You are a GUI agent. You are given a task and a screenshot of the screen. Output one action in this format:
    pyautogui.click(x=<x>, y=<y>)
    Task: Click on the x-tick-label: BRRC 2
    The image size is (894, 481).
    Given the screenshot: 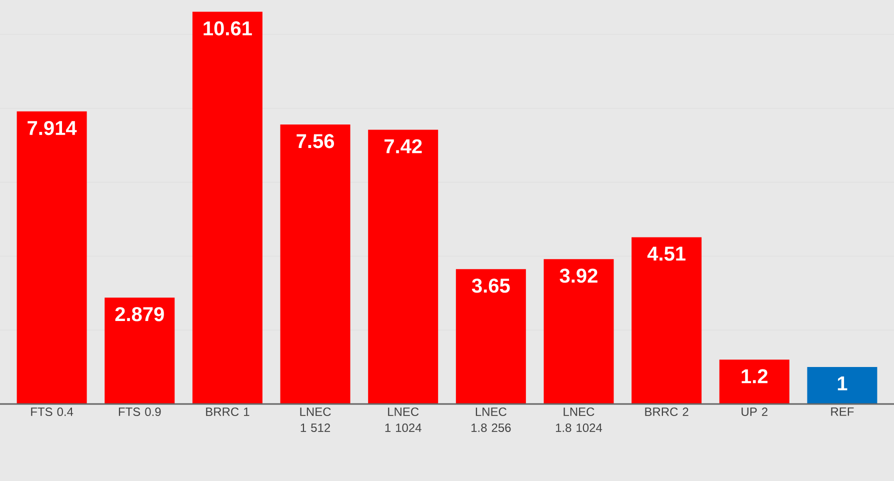 What is the action you would take?
    pyautogui.click(x=666, y=412)
    